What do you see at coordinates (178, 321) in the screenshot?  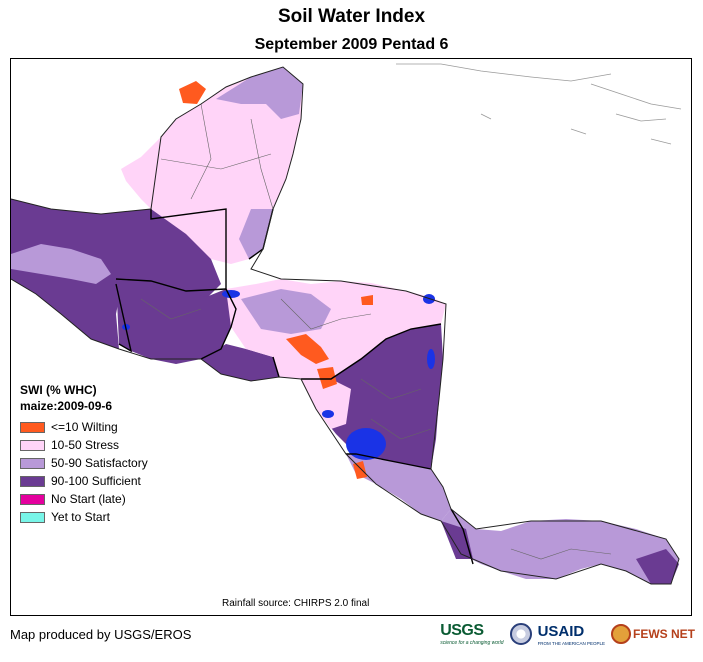 I see `region-guatemala` at bounding box center [178, 321].